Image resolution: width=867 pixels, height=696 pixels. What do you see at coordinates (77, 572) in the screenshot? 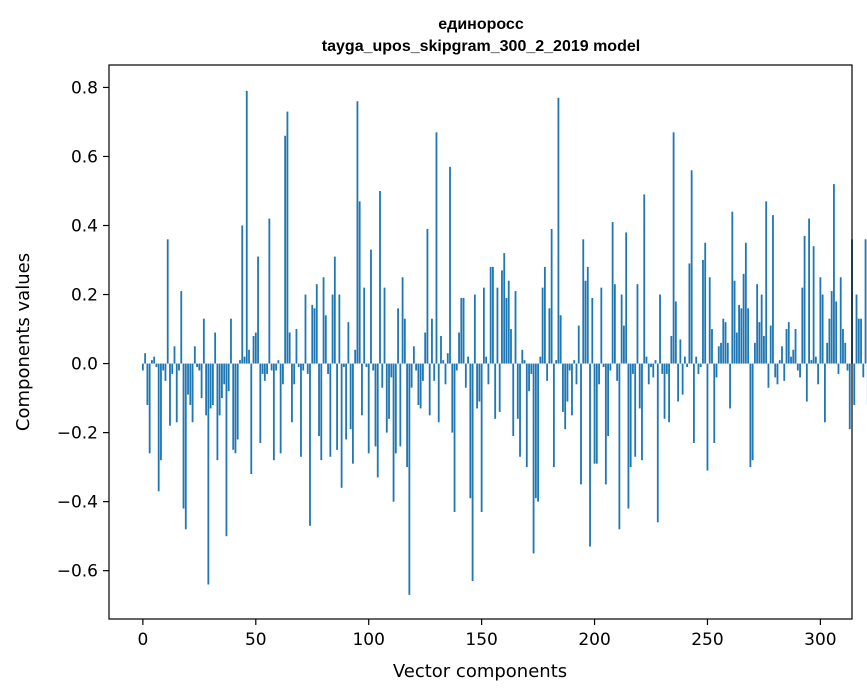
I see `y-tick-label: −0.6` at bounding box center [77, 572].